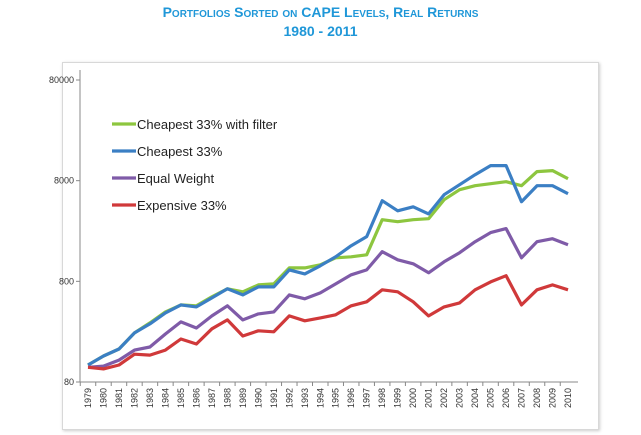 Image resolution: width=641 pixels, height=435 pixels. What do you see at coordinates (69, 382) in the screenshot?
I see `y-tick-label: 80` at bounding box center [69, 382].